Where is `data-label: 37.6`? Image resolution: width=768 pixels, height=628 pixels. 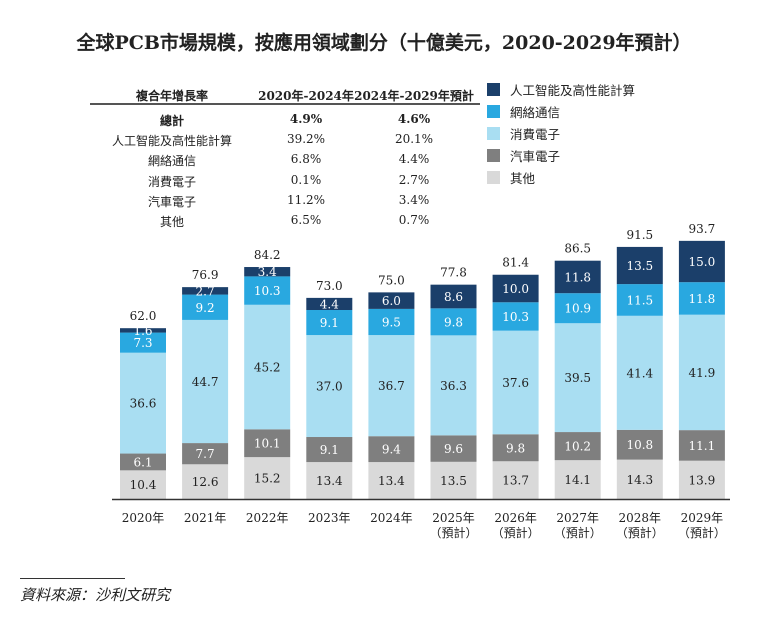 data-label: 37.6 is located at coordinates (515, 383).